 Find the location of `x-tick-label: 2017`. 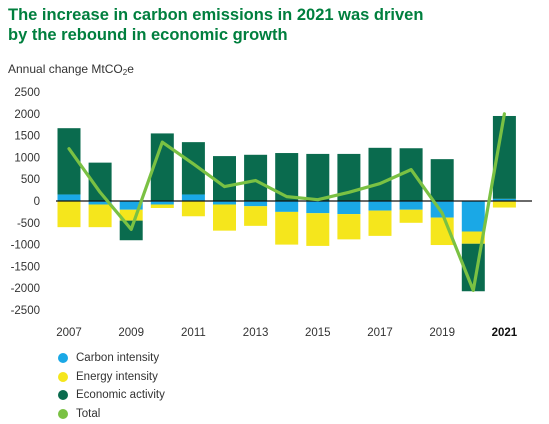

x-tick-label: 2017 is located at coordinates (380, 333).